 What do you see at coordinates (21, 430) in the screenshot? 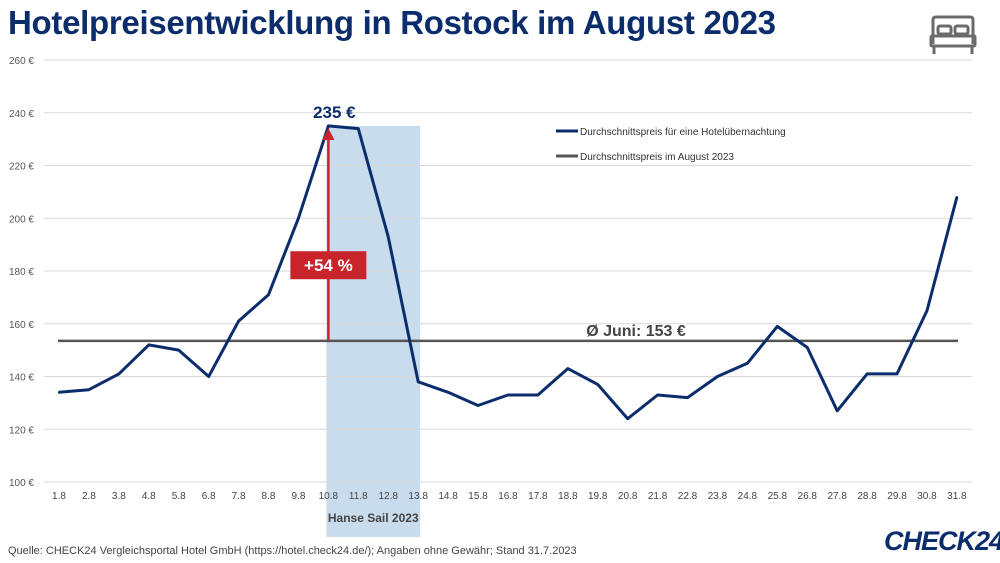
I see `y-tick-label: 120 €` at bounding box center [21, 430].